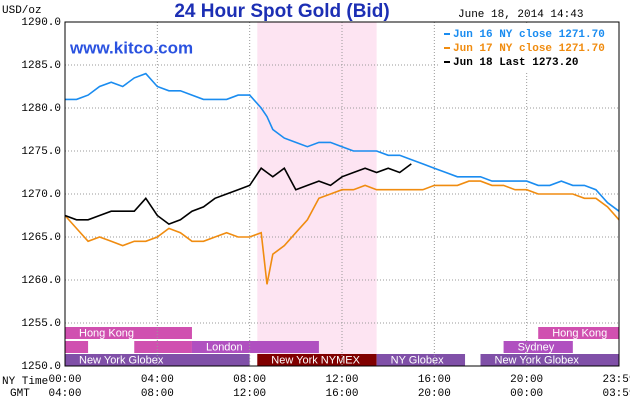 The height and width of the screenshot is (400, 630). I want to click on y-tick-label: 1270.0, so click(41, 195).